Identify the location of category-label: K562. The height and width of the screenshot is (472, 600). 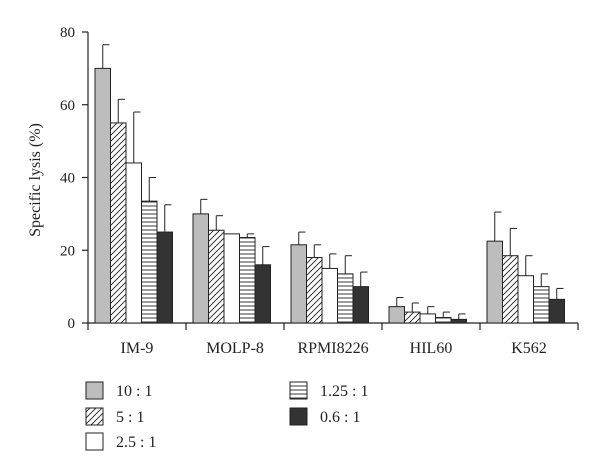
(529, 348).